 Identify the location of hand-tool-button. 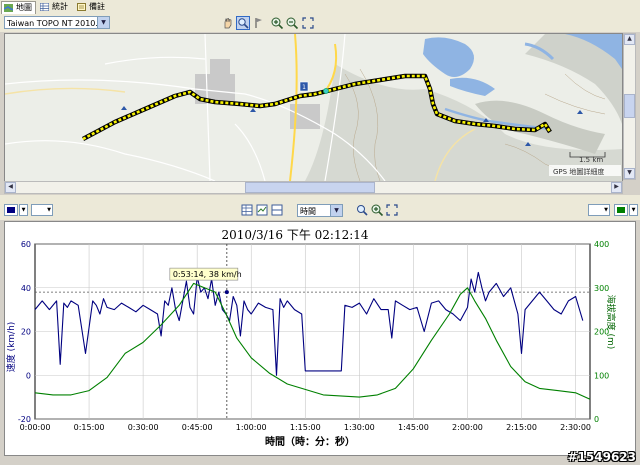
(228, 23).